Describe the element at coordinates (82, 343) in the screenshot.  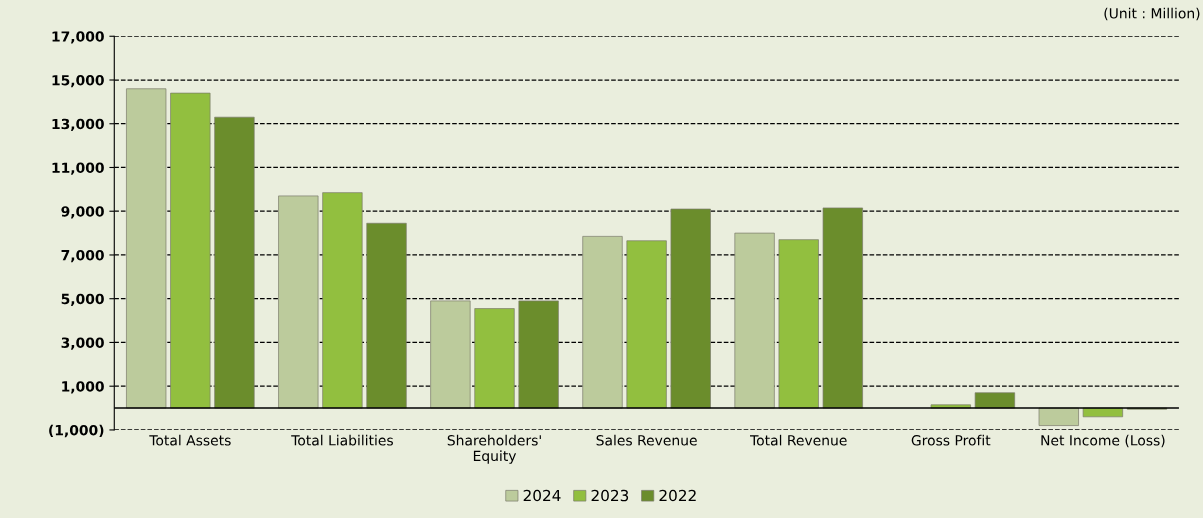
I see `y-tick-label: 3,000` at that location.